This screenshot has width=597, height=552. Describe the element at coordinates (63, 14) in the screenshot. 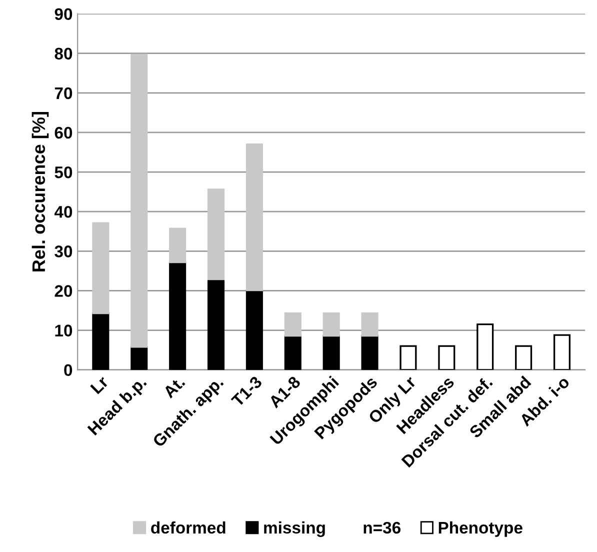

I see `y-tick-label: 90` at that location.